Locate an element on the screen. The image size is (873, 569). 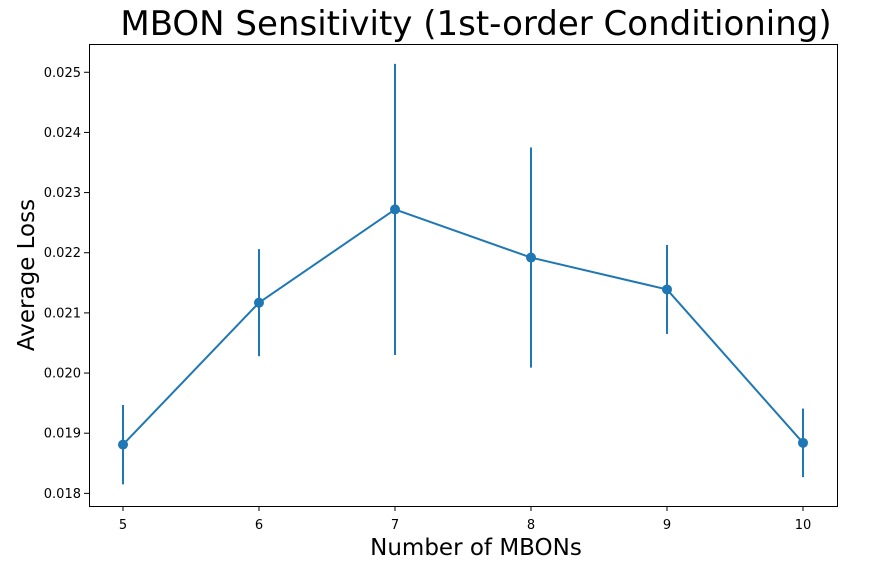
y-tick-label: 0.020 is located at coordinates (62, 374).